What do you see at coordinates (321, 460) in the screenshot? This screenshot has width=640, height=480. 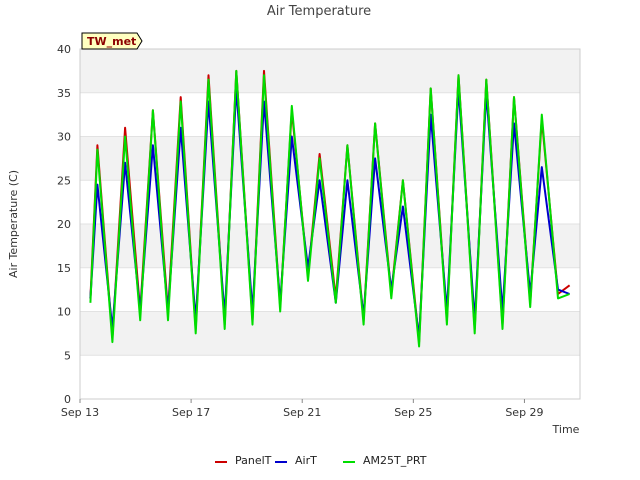 I see `legend: PanelT AirT AM25T_PRT` at bounding box center [321, 460].